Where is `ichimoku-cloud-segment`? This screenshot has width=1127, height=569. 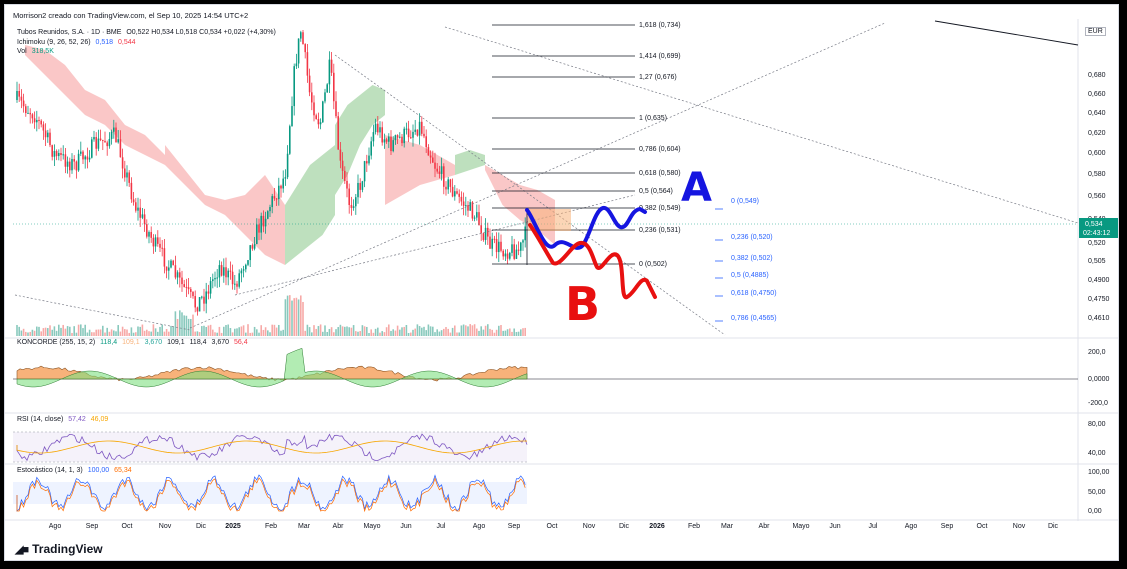
ichimoku-cloud-segment is located at coordinates (360, 140).